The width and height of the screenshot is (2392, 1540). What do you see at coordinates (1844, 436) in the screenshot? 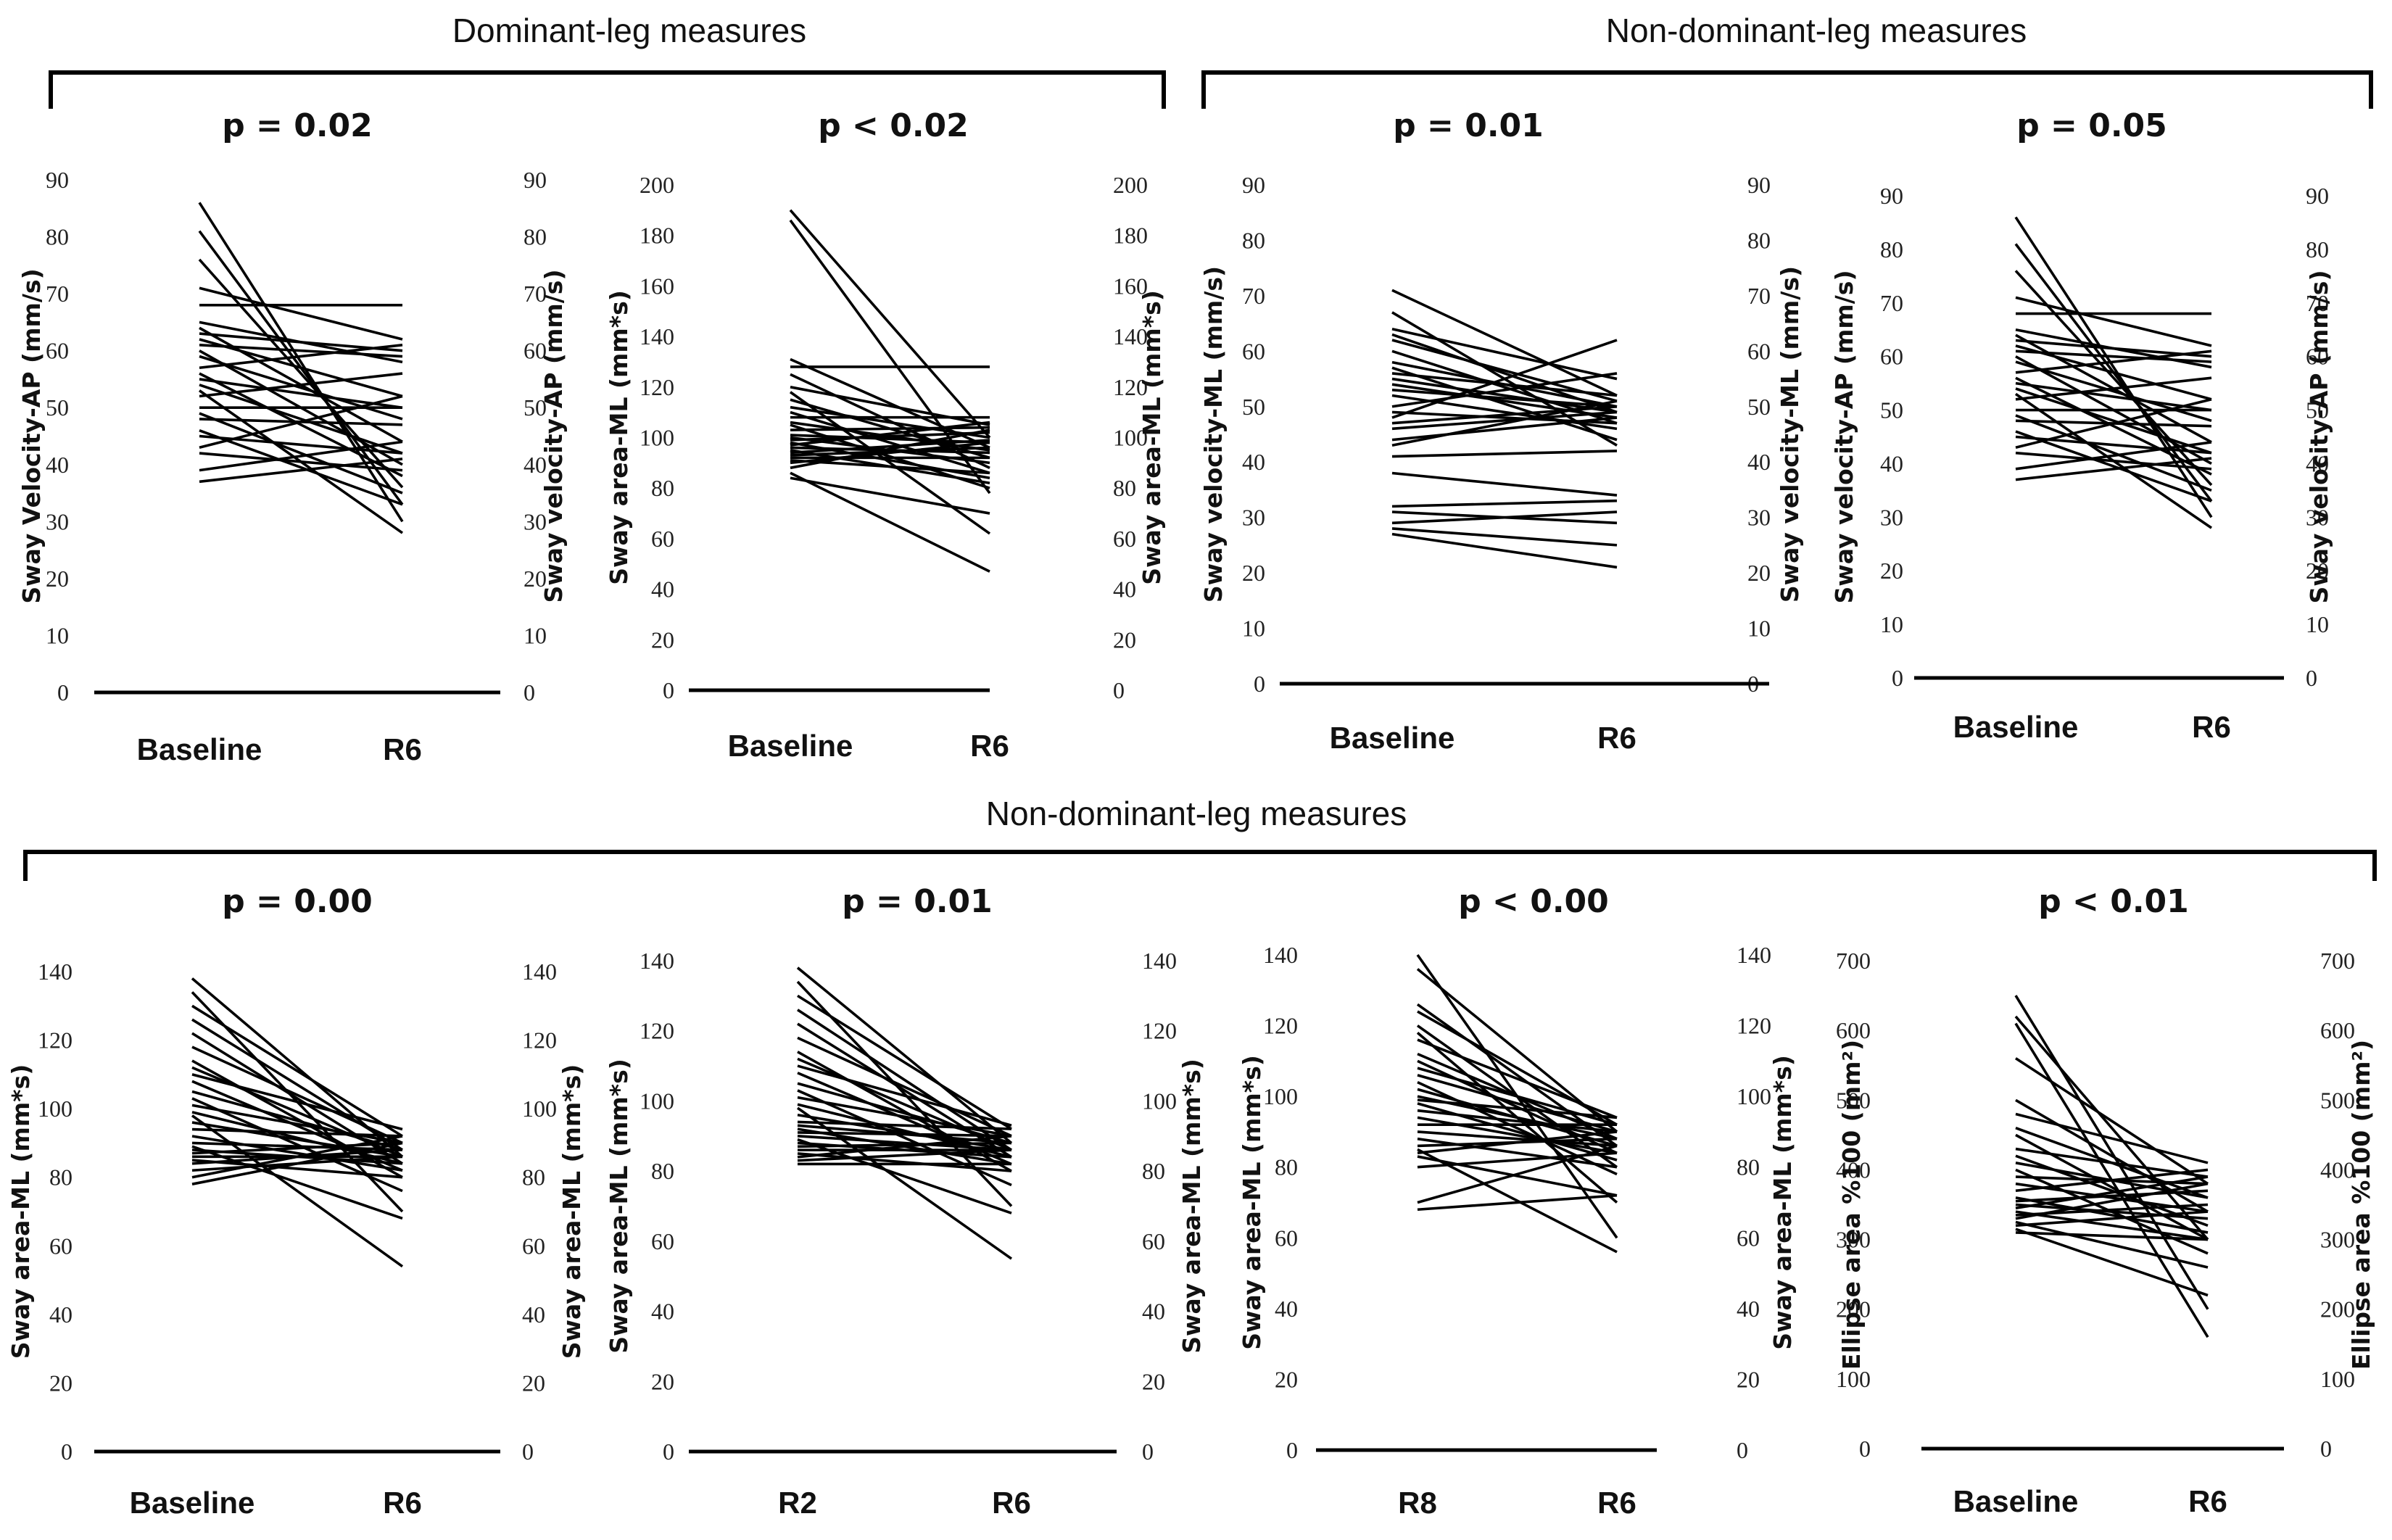
I see `y-axis-label-left: Sway velocity-AP (mm/s)` at bounding box center [1844, 436].